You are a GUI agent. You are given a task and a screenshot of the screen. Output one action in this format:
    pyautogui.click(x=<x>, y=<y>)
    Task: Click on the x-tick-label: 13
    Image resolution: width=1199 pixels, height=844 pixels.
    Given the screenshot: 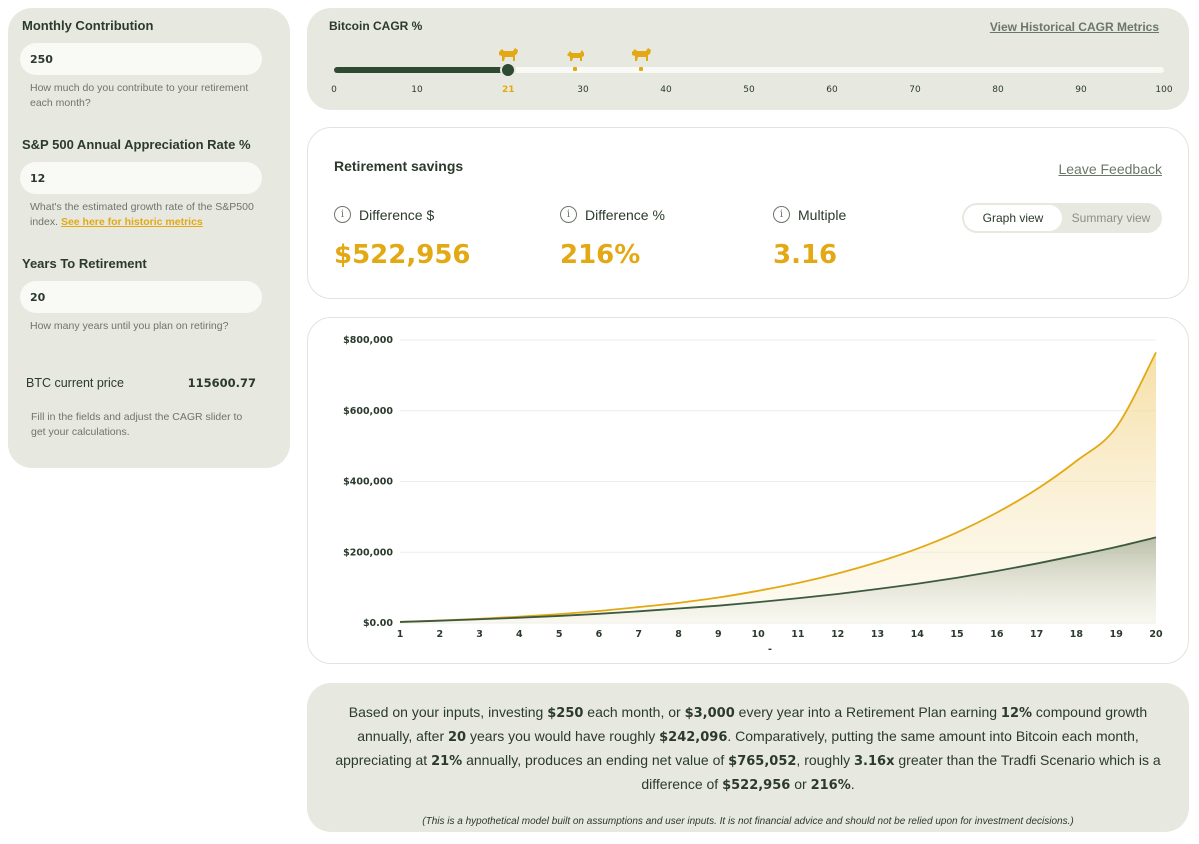 What is the action you would take?
    pyautogui.click(x=877, y=634)
    